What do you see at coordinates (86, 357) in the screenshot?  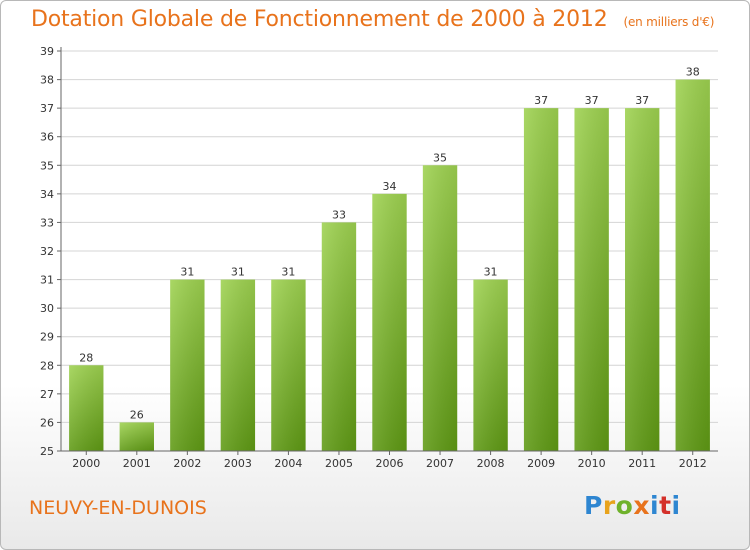 I see `data-label: 28` at bounding box center [86, 357].